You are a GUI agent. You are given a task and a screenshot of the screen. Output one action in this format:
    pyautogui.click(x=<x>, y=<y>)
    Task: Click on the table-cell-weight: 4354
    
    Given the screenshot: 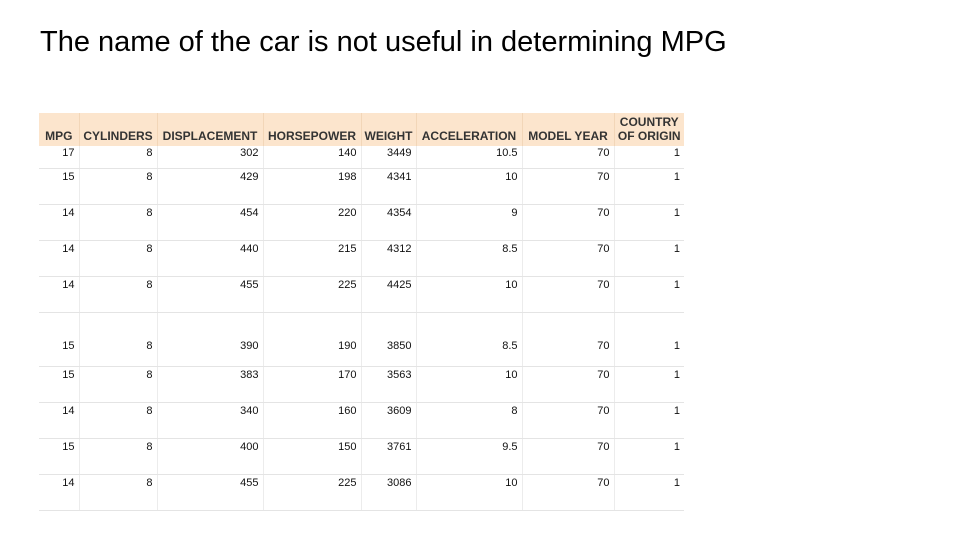 What is the action you would take?
    pyautogui.click(x=389, y=222)
    